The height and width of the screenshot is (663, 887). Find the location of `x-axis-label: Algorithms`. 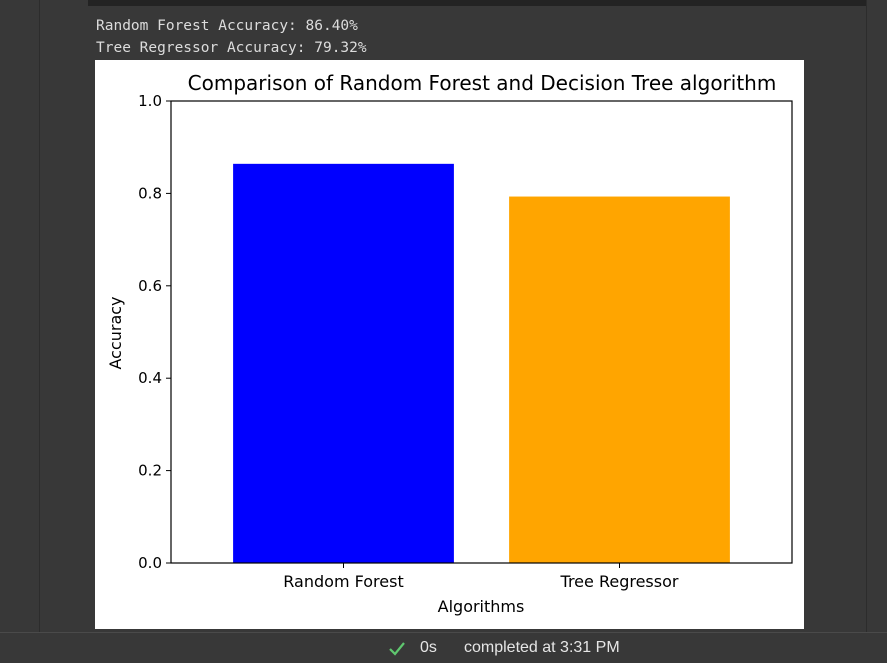

x-axis-label: Algorithms is located at coordinates (481, 606).